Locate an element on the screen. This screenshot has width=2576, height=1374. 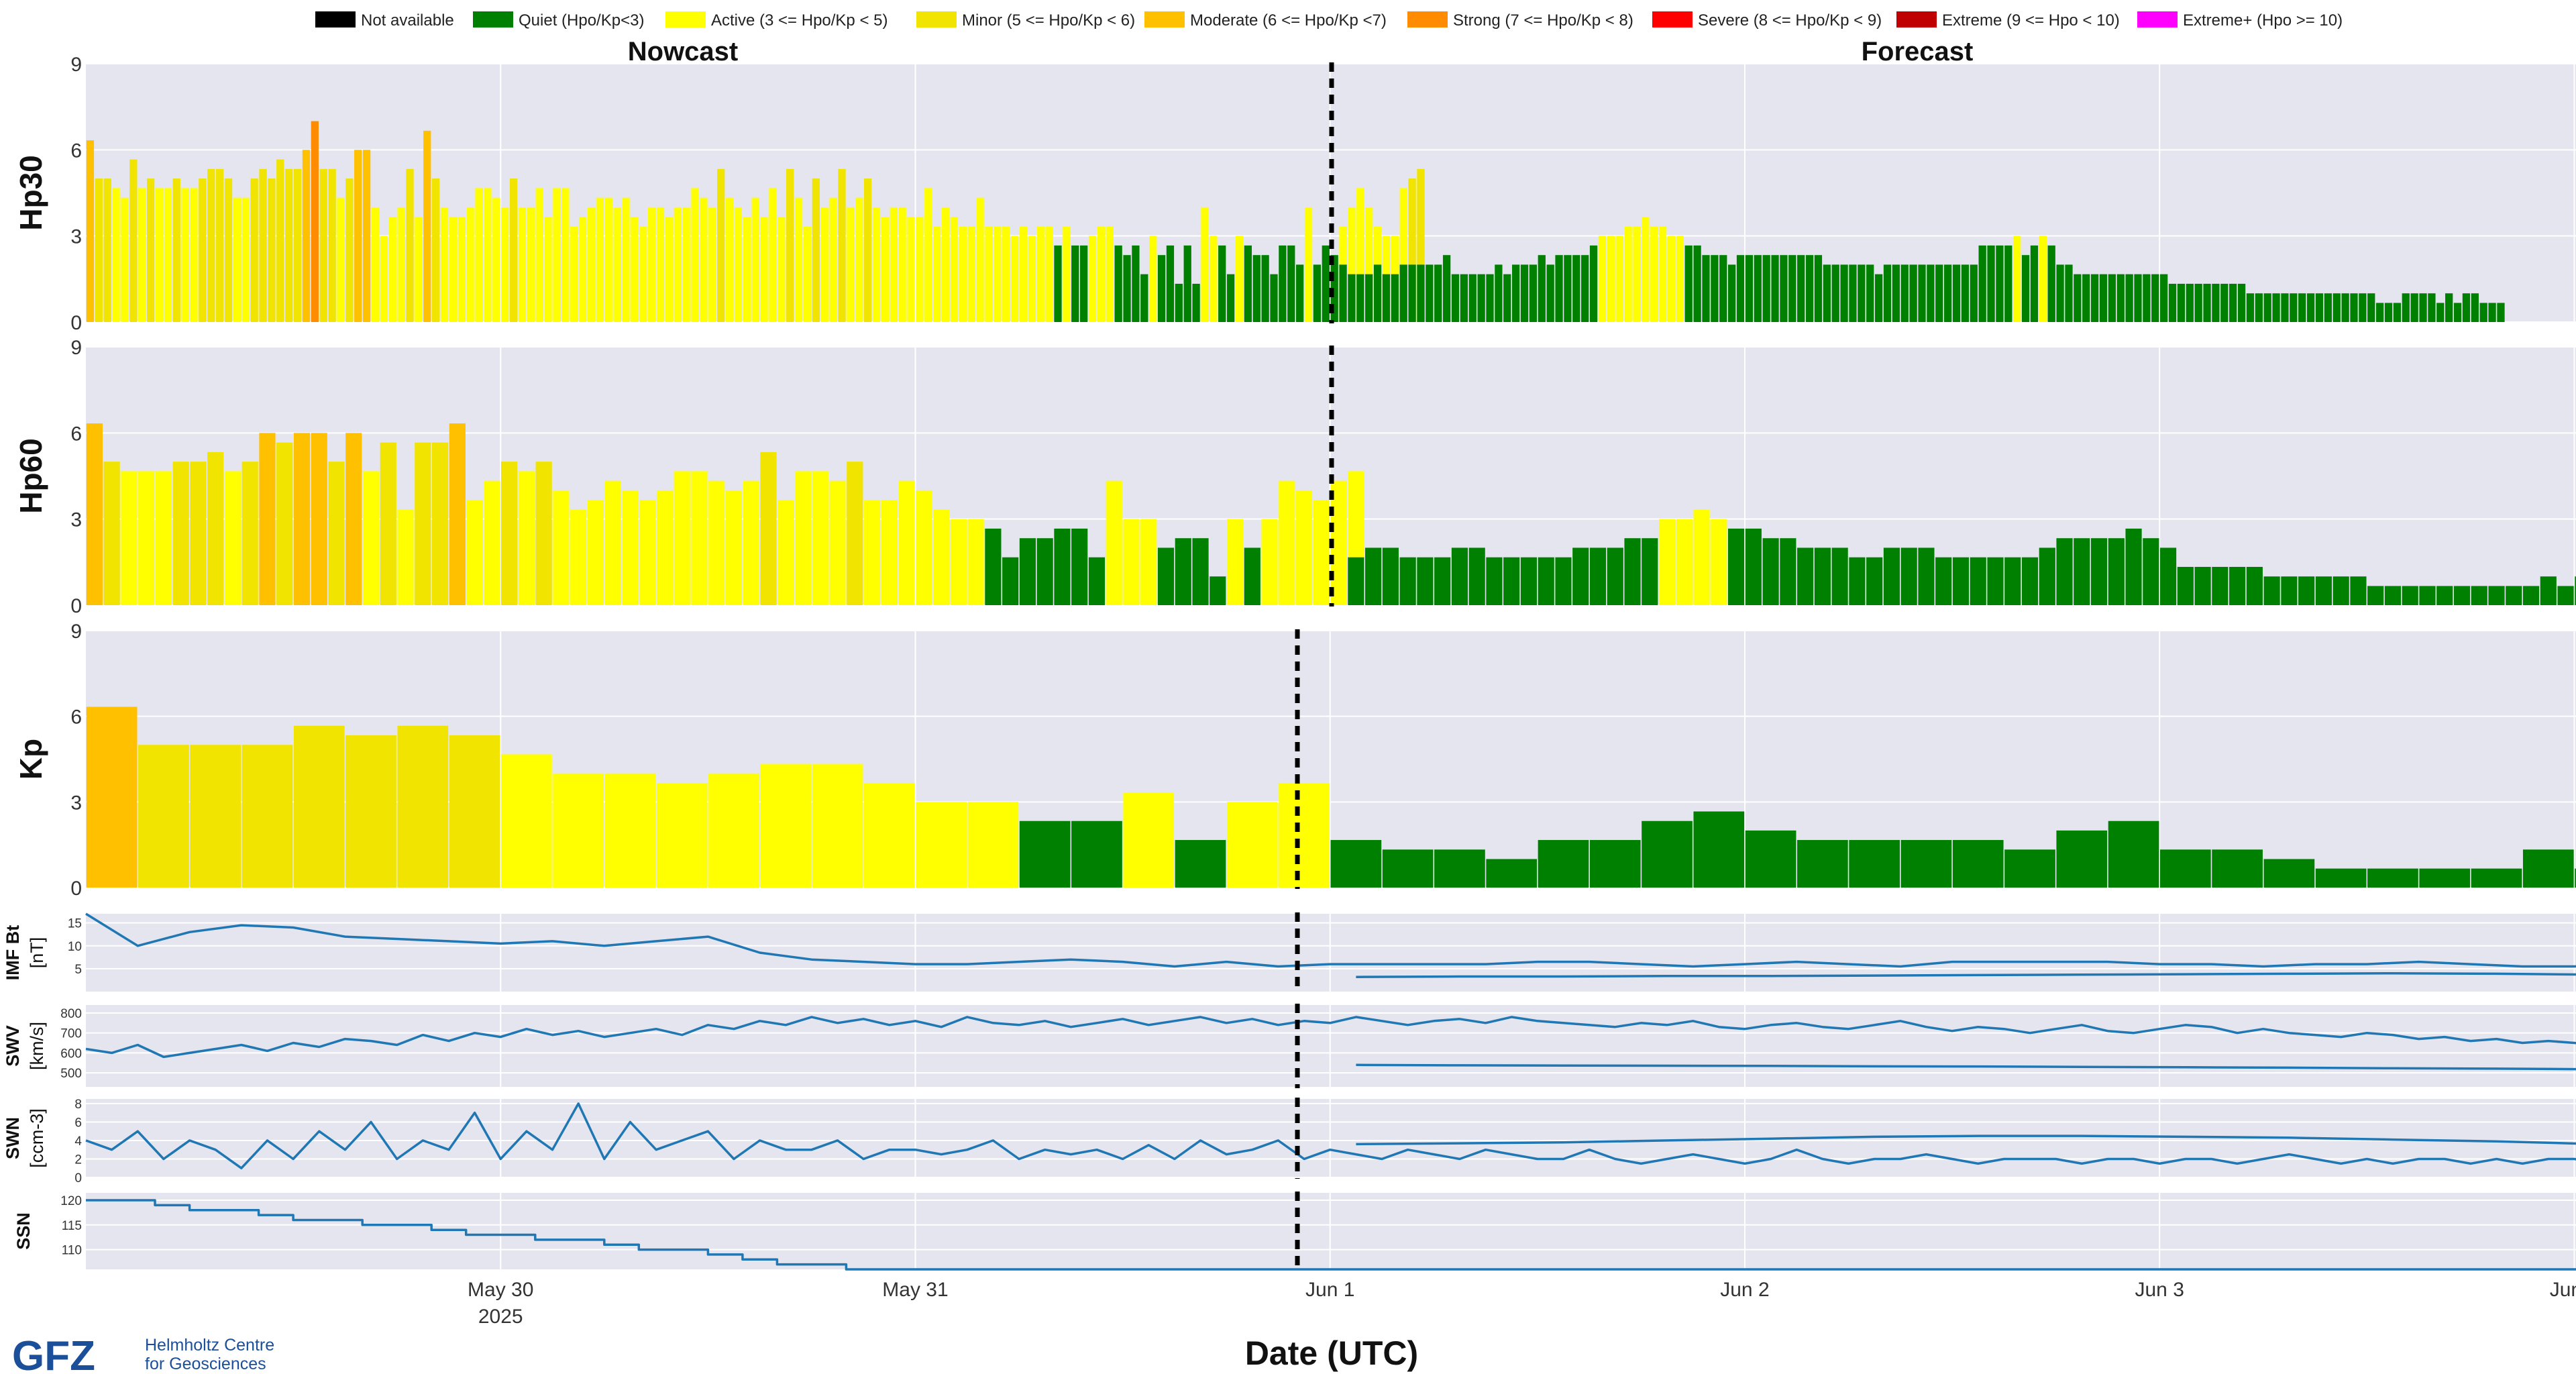
panel-swn: 0 2 4 6 8 SWN [ccm-3] is located at coordinates (1289, 1141).